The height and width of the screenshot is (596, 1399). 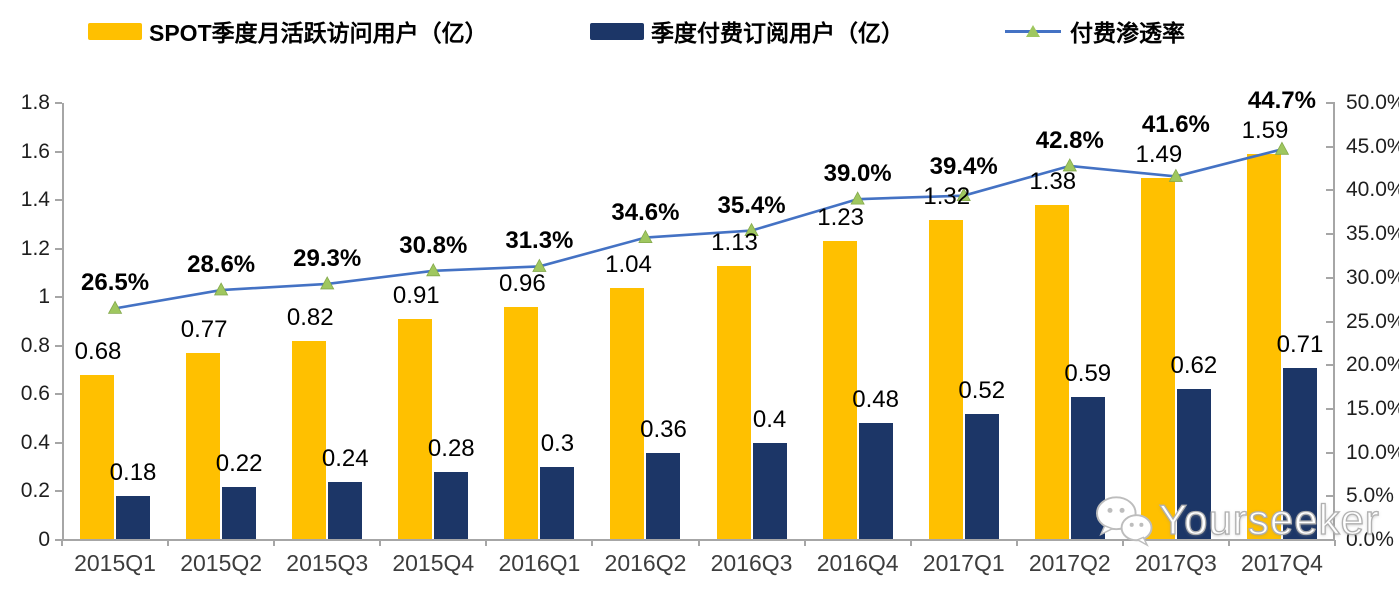 What do you see at coordinates (327, 563) in the screenshot?
I see `x-axis-tick-label: 2015Q3` at bounding box center [327, 563].